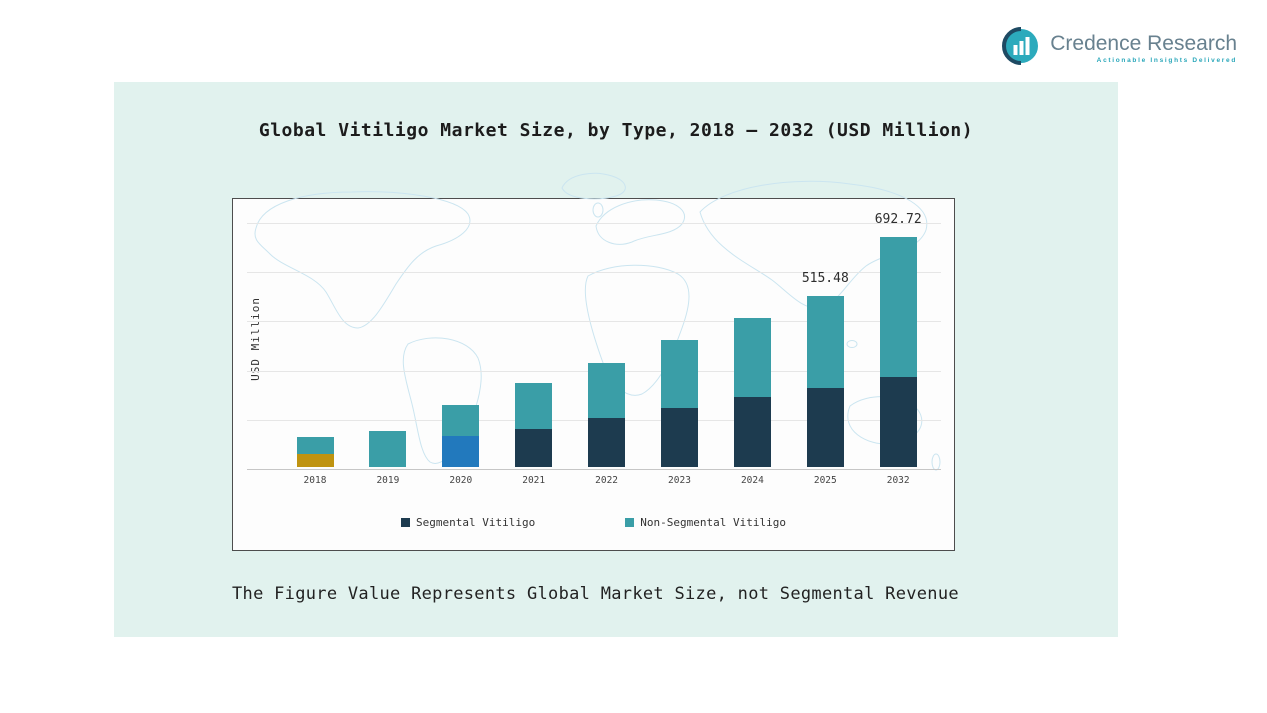  Describe the element at coordinates (679, 480) in the screenshot. I see `x-axis-label-2023: 2023` at that location.